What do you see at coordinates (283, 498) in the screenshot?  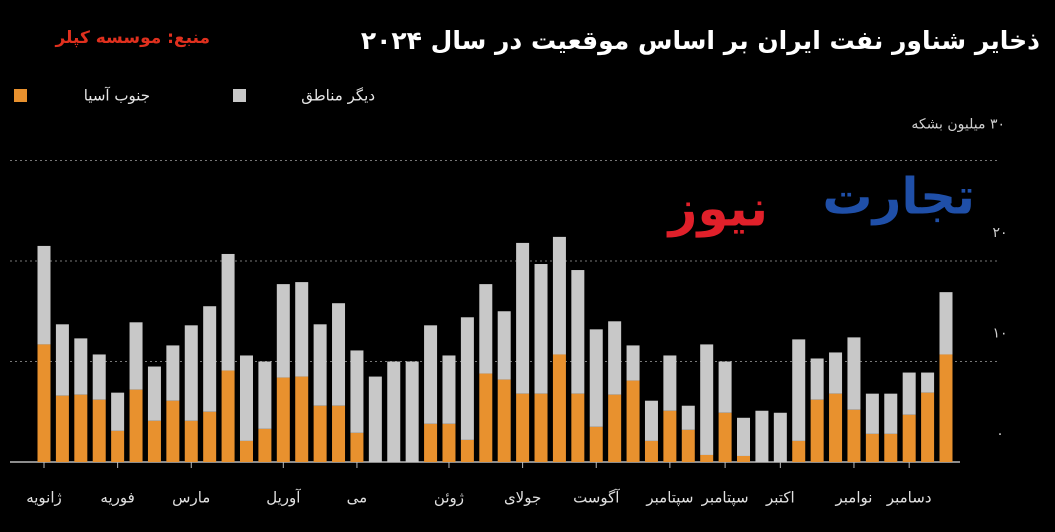 I see `x-tick-label: آوریل` at bounding box center [283, 498].